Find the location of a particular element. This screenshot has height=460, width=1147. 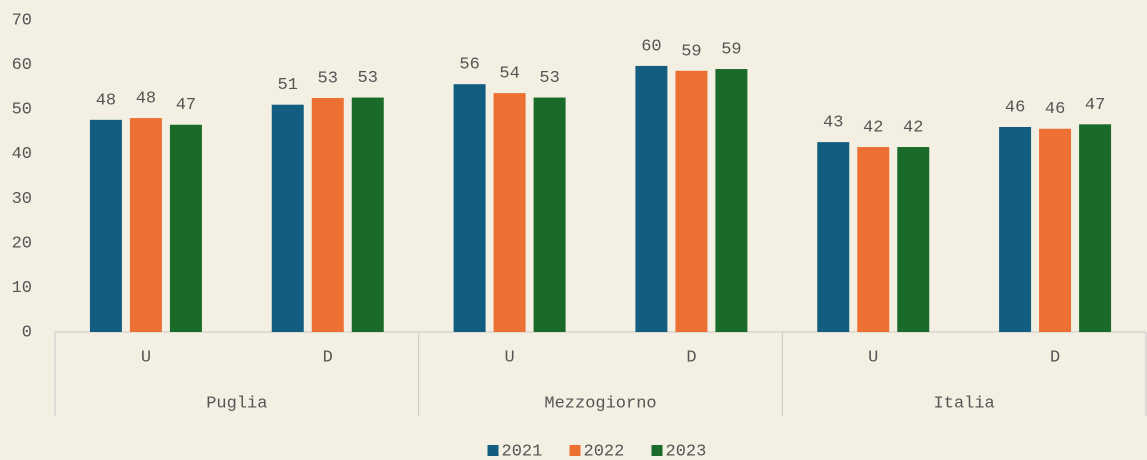

y-tick-label: 10 is located at coordinates (22, 288).